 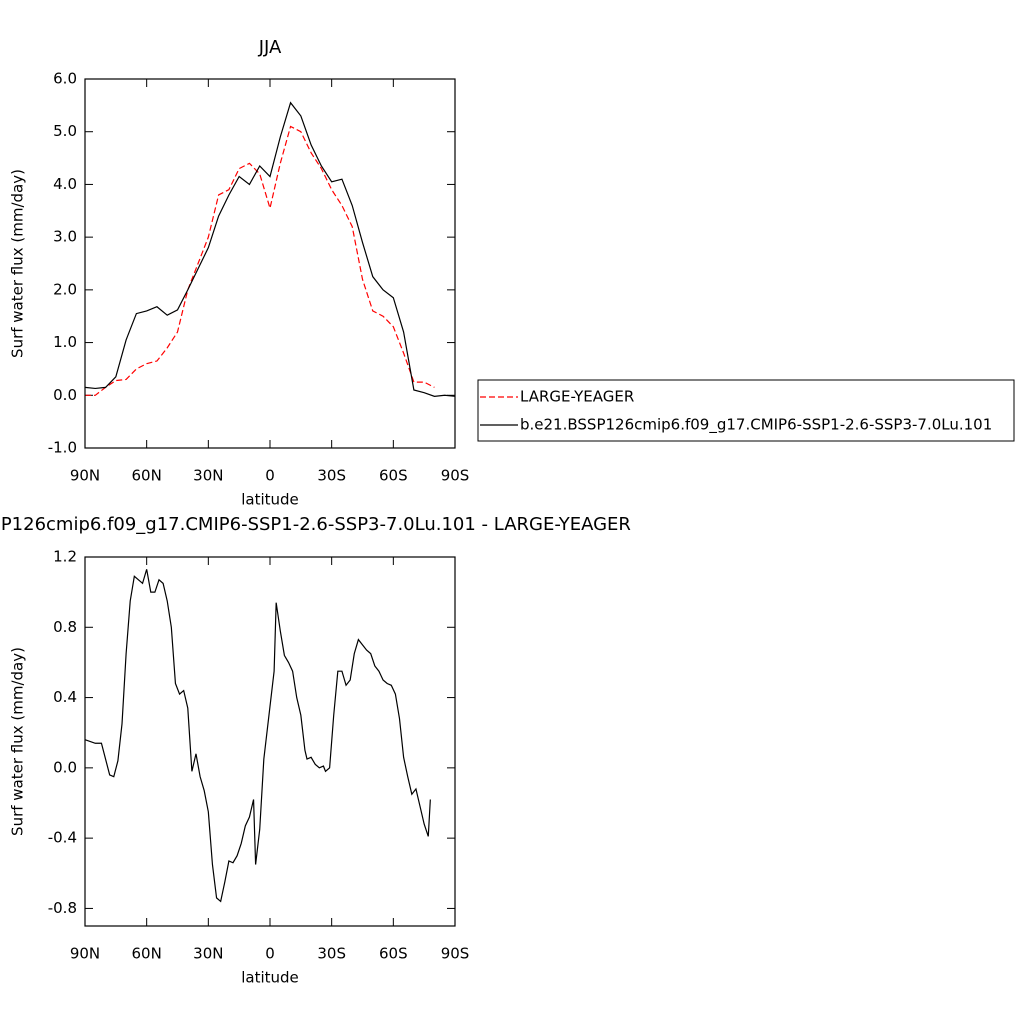 I want to click on y-tick-label: 2.0, so click(x=65, y=289).